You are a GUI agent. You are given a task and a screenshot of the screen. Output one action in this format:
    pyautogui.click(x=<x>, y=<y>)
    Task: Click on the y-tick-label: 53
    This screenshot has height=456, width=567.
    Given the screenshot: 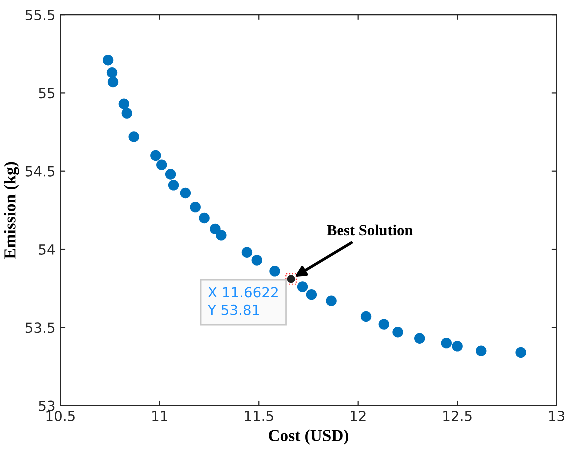 What is the action you would take?
    pyautogui.click(x=47, y=406)
    